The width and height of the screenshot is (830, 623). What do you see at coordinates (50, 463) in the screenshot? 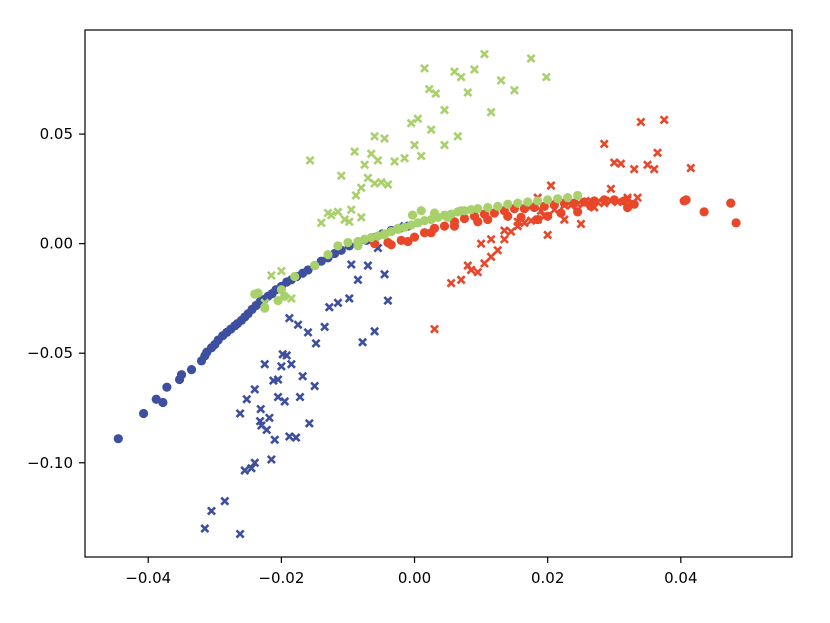
I see `y-tick-label: −0.10` at bounding box center [50, 463].